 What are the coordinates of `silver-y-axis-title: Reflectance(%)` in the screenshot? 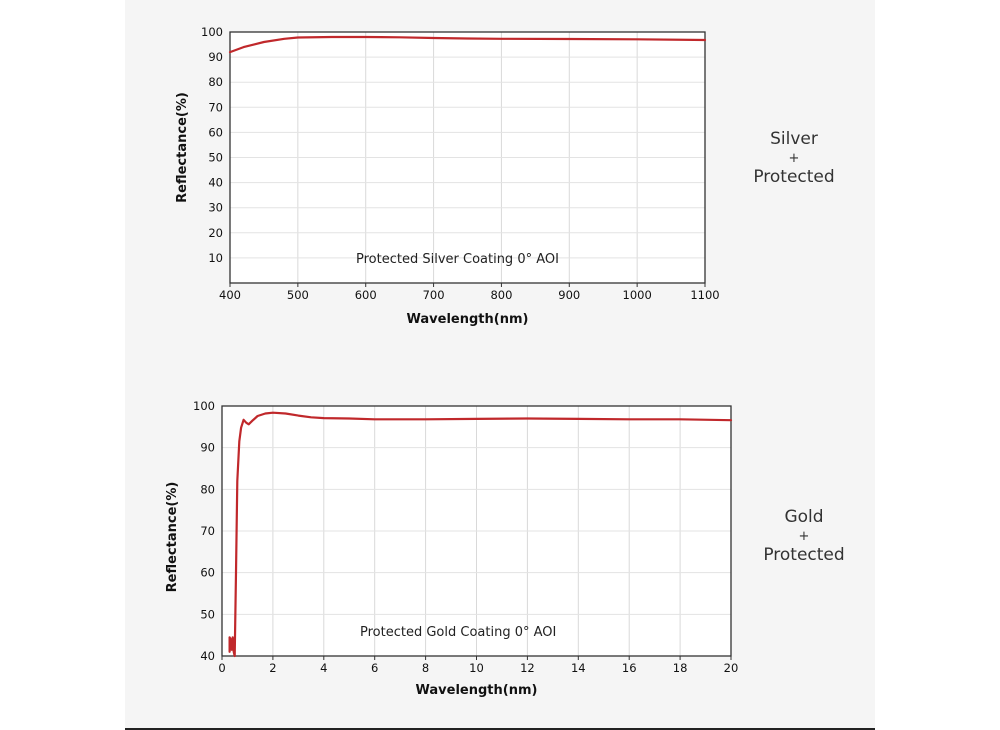 It's located at (182, 147).